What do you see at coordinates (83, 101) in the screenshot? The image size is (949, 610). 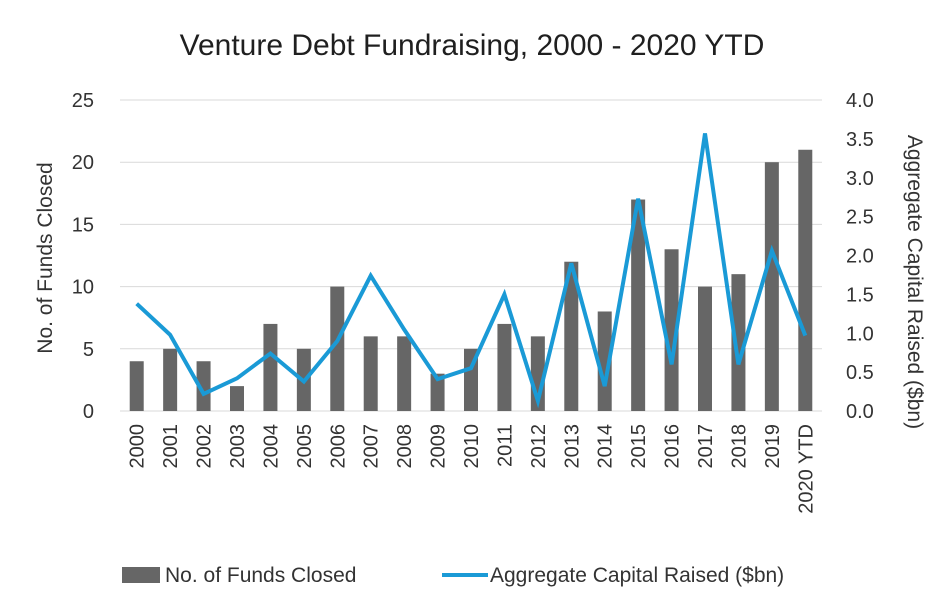 I see `y-tick-label: 25` at bounding box center [83, 101].